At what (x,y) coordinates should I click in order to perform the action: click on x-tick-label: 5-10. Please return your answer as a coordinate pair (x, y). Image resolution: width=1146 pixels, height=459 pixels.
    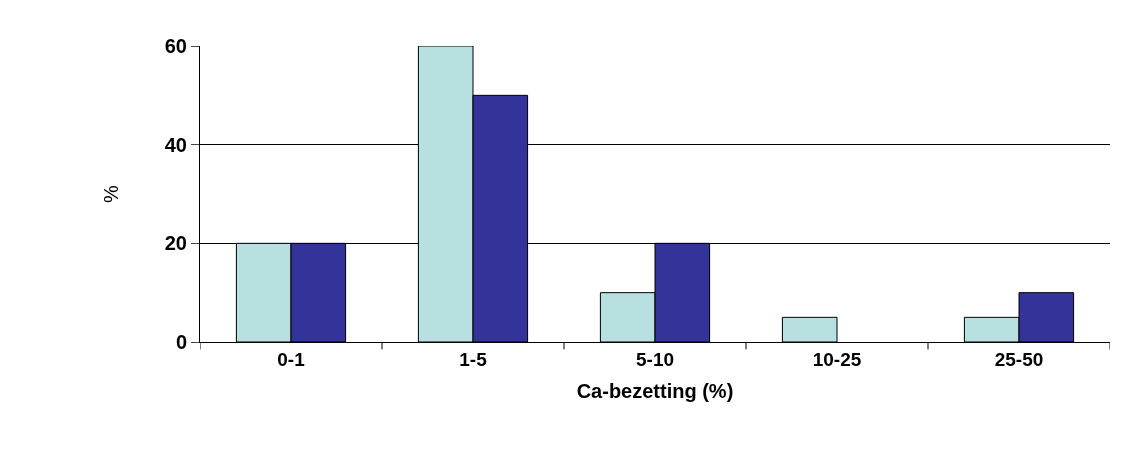
    Looking at the image, I should click on (655, 359).